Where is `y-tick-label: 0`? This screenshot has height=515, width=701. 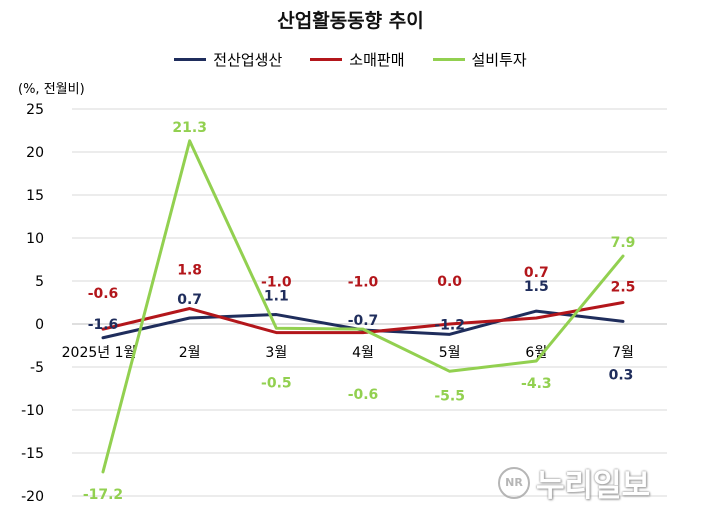 y-tick-label: 0 is located at coordinates (39, 325).